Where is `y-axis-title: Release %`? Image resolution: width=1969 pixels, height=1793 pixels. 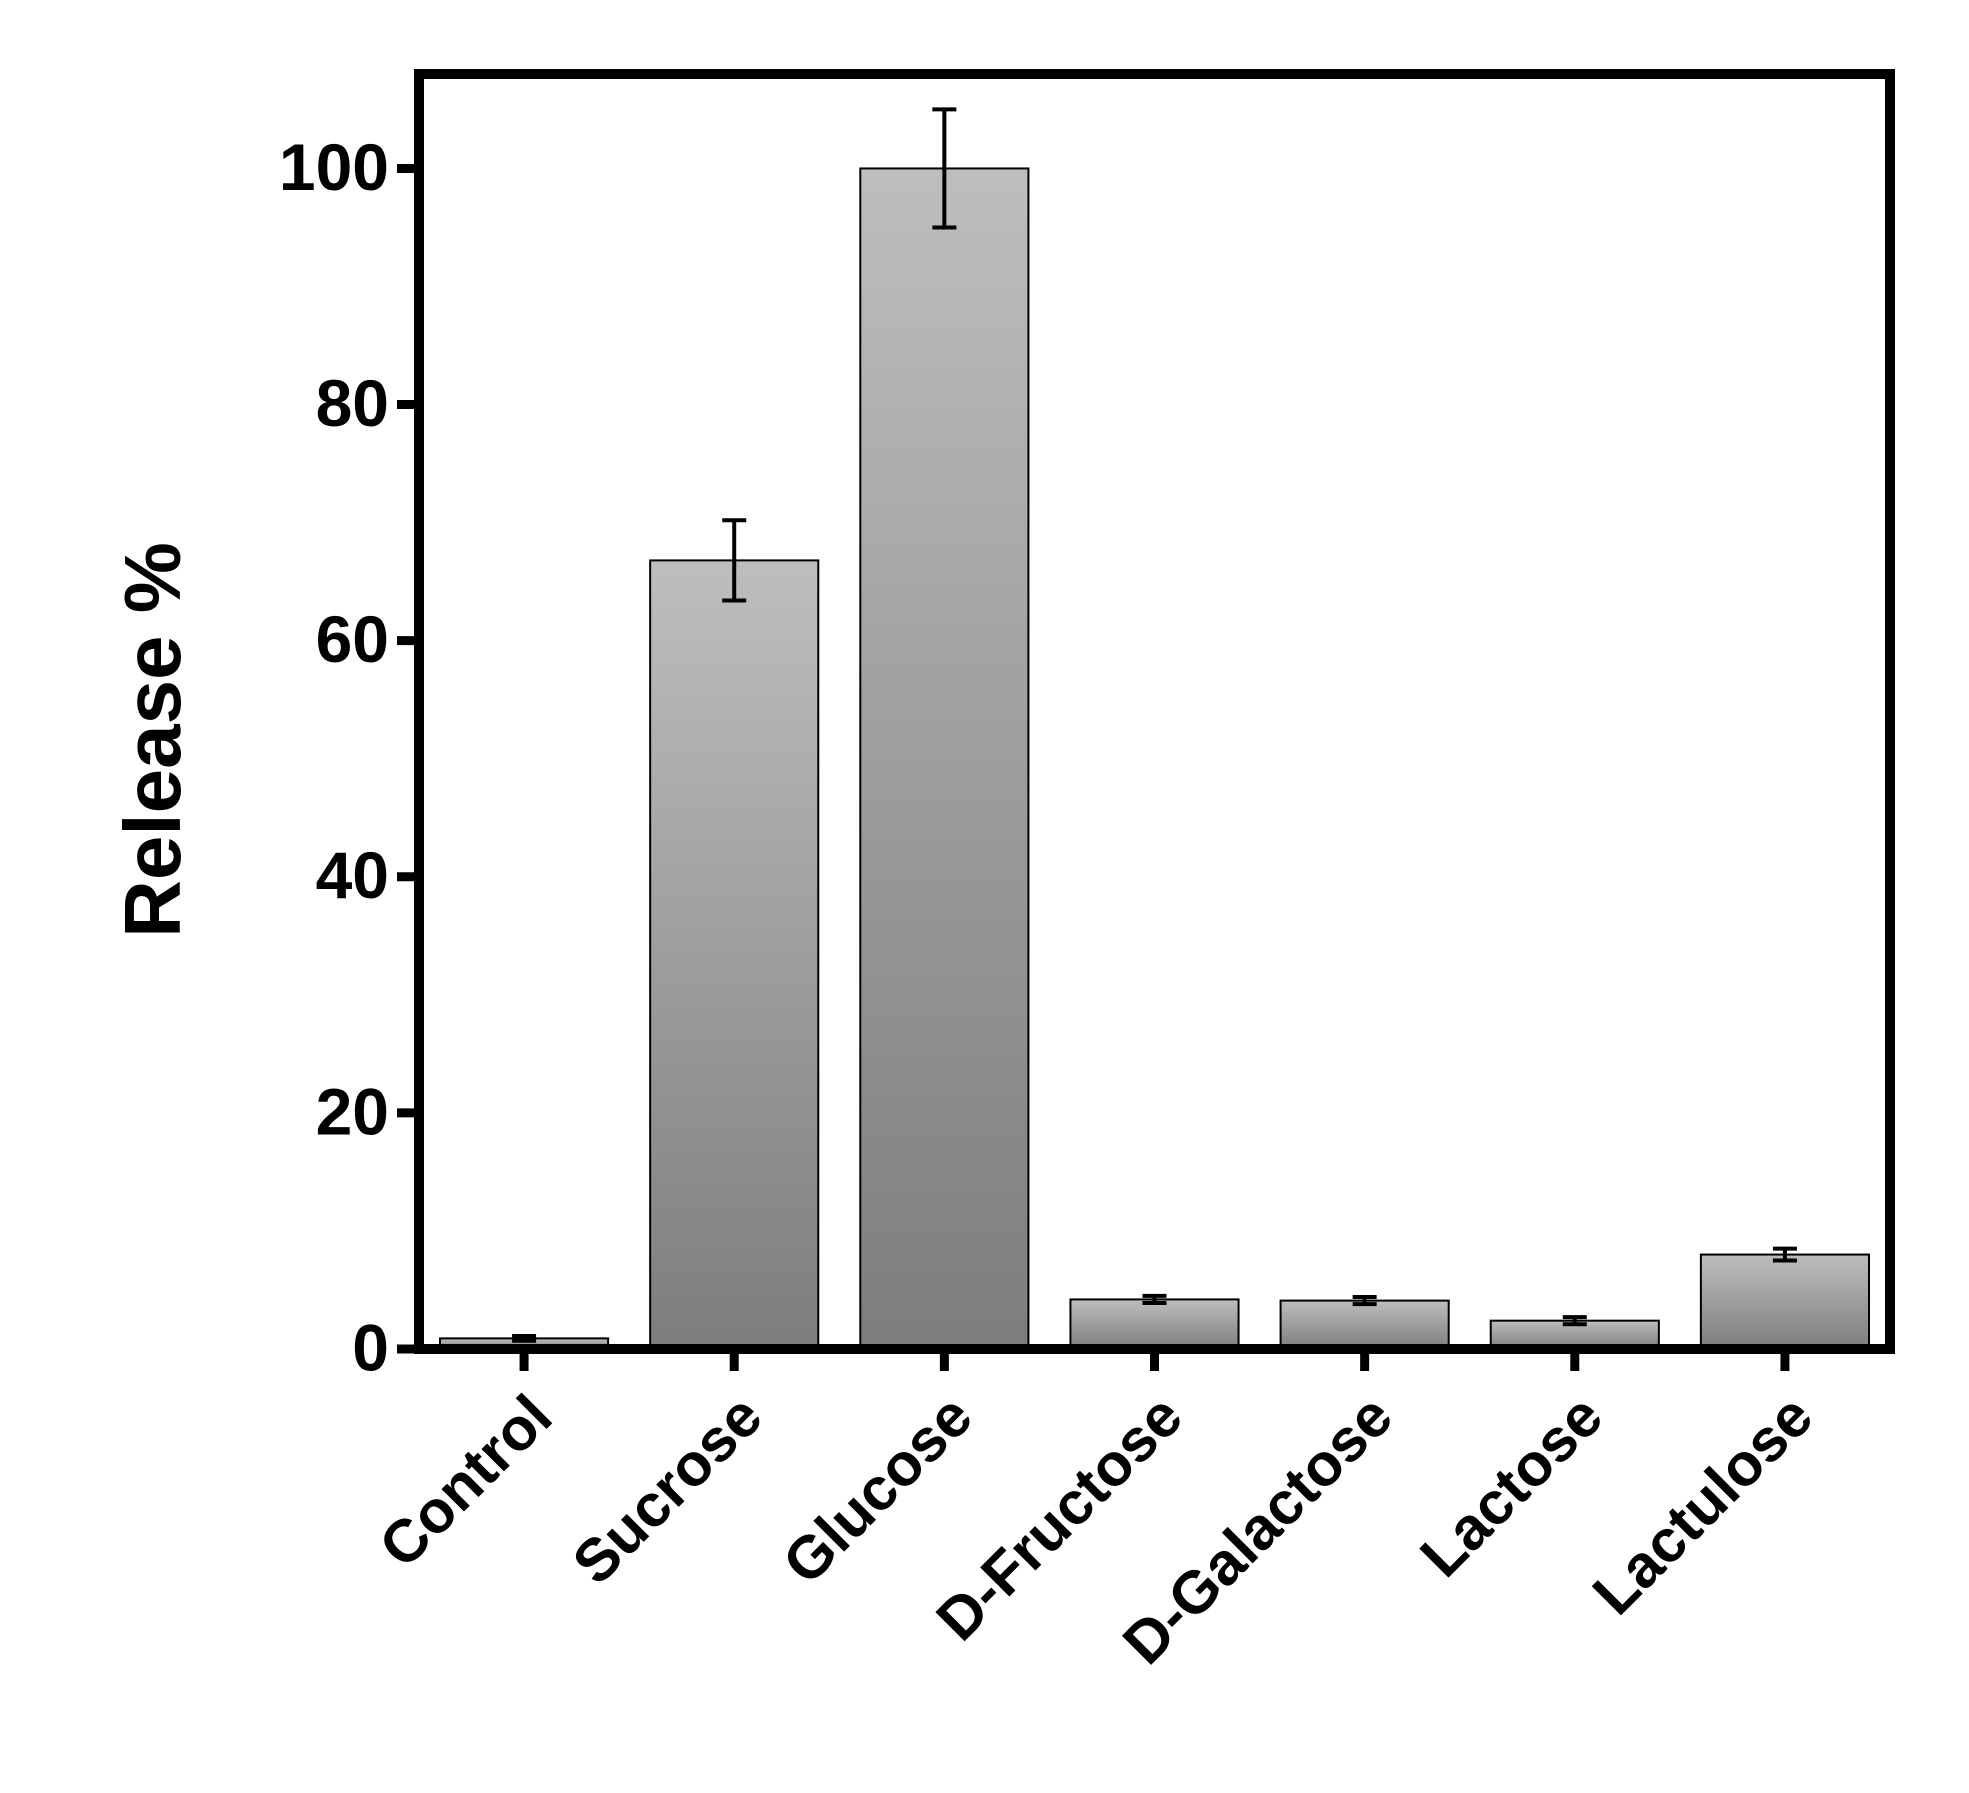
y-axis-title: Release % is located at coordinates (152, 740).